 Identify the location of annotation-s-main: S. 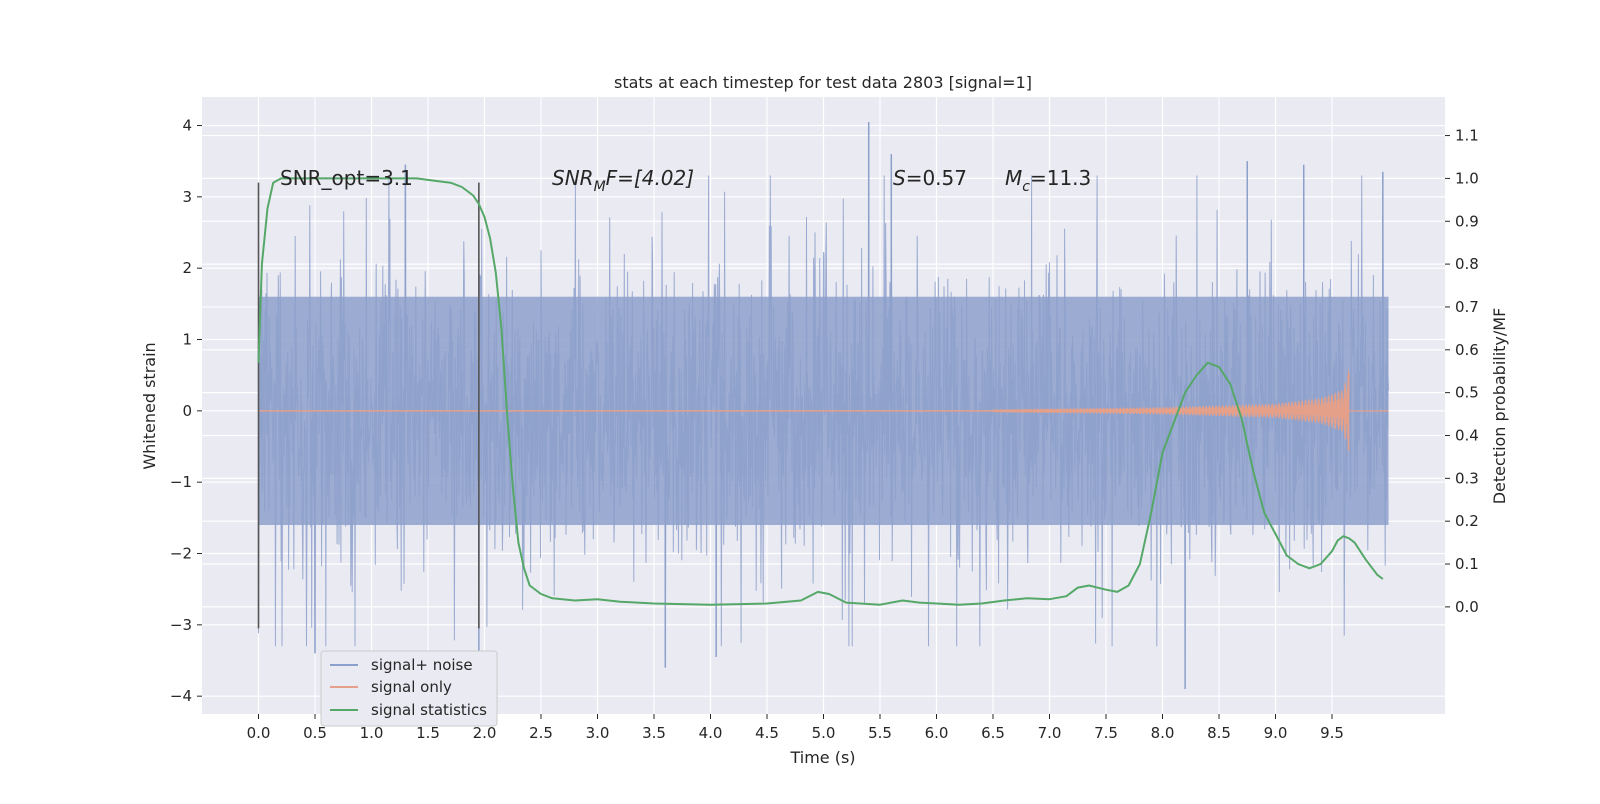
(899, 178).